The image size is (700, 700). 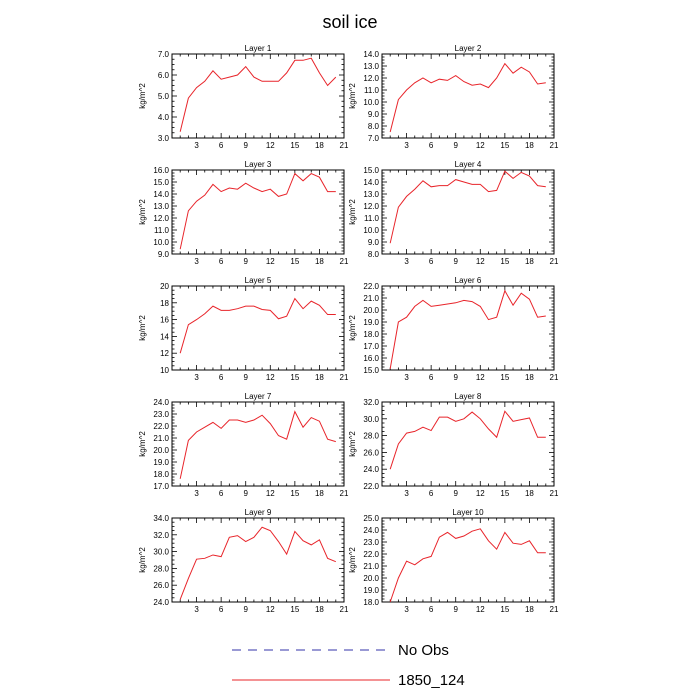 What do you see at coordinates (371, 578) in the screenshot?
I see `y-tick-label: 20.0` at bounding box center [371, 578].